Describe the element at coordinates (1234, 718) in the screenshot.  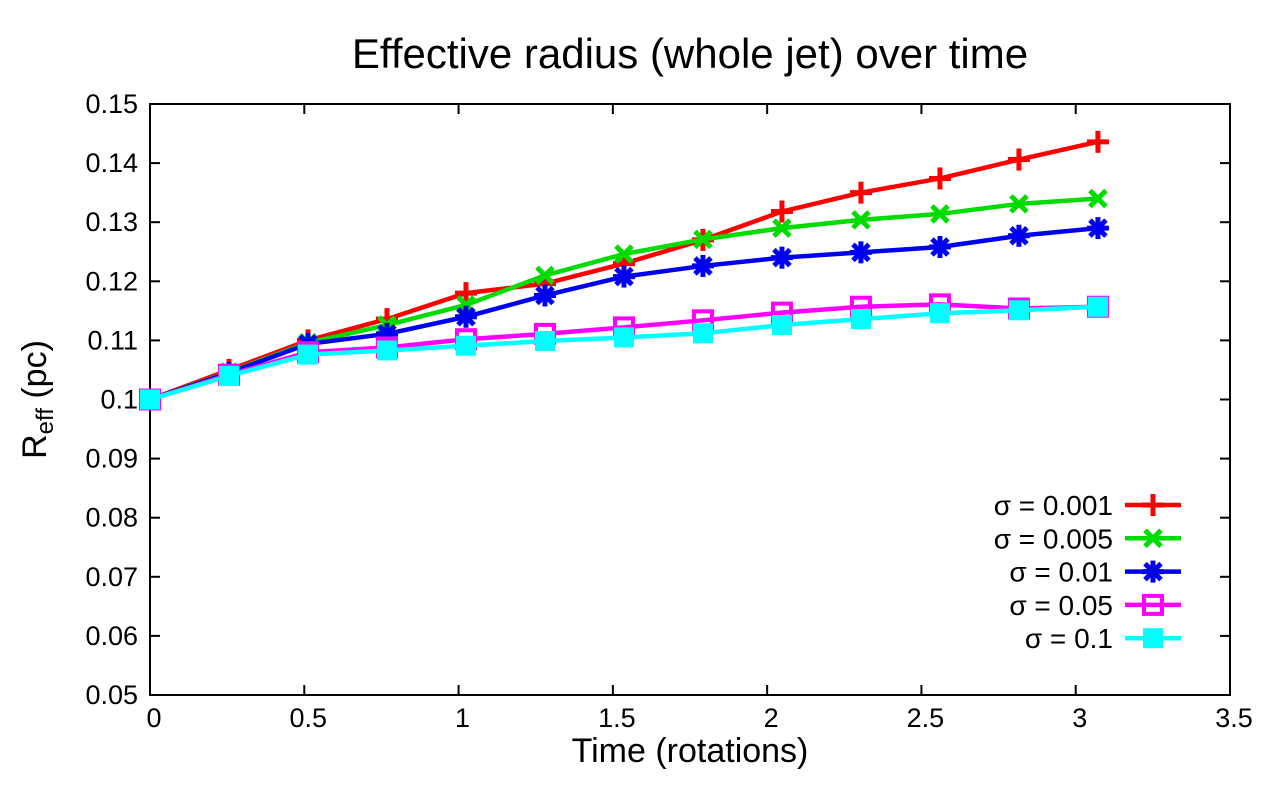
I see `x-tick-label: 3.5` at that location.